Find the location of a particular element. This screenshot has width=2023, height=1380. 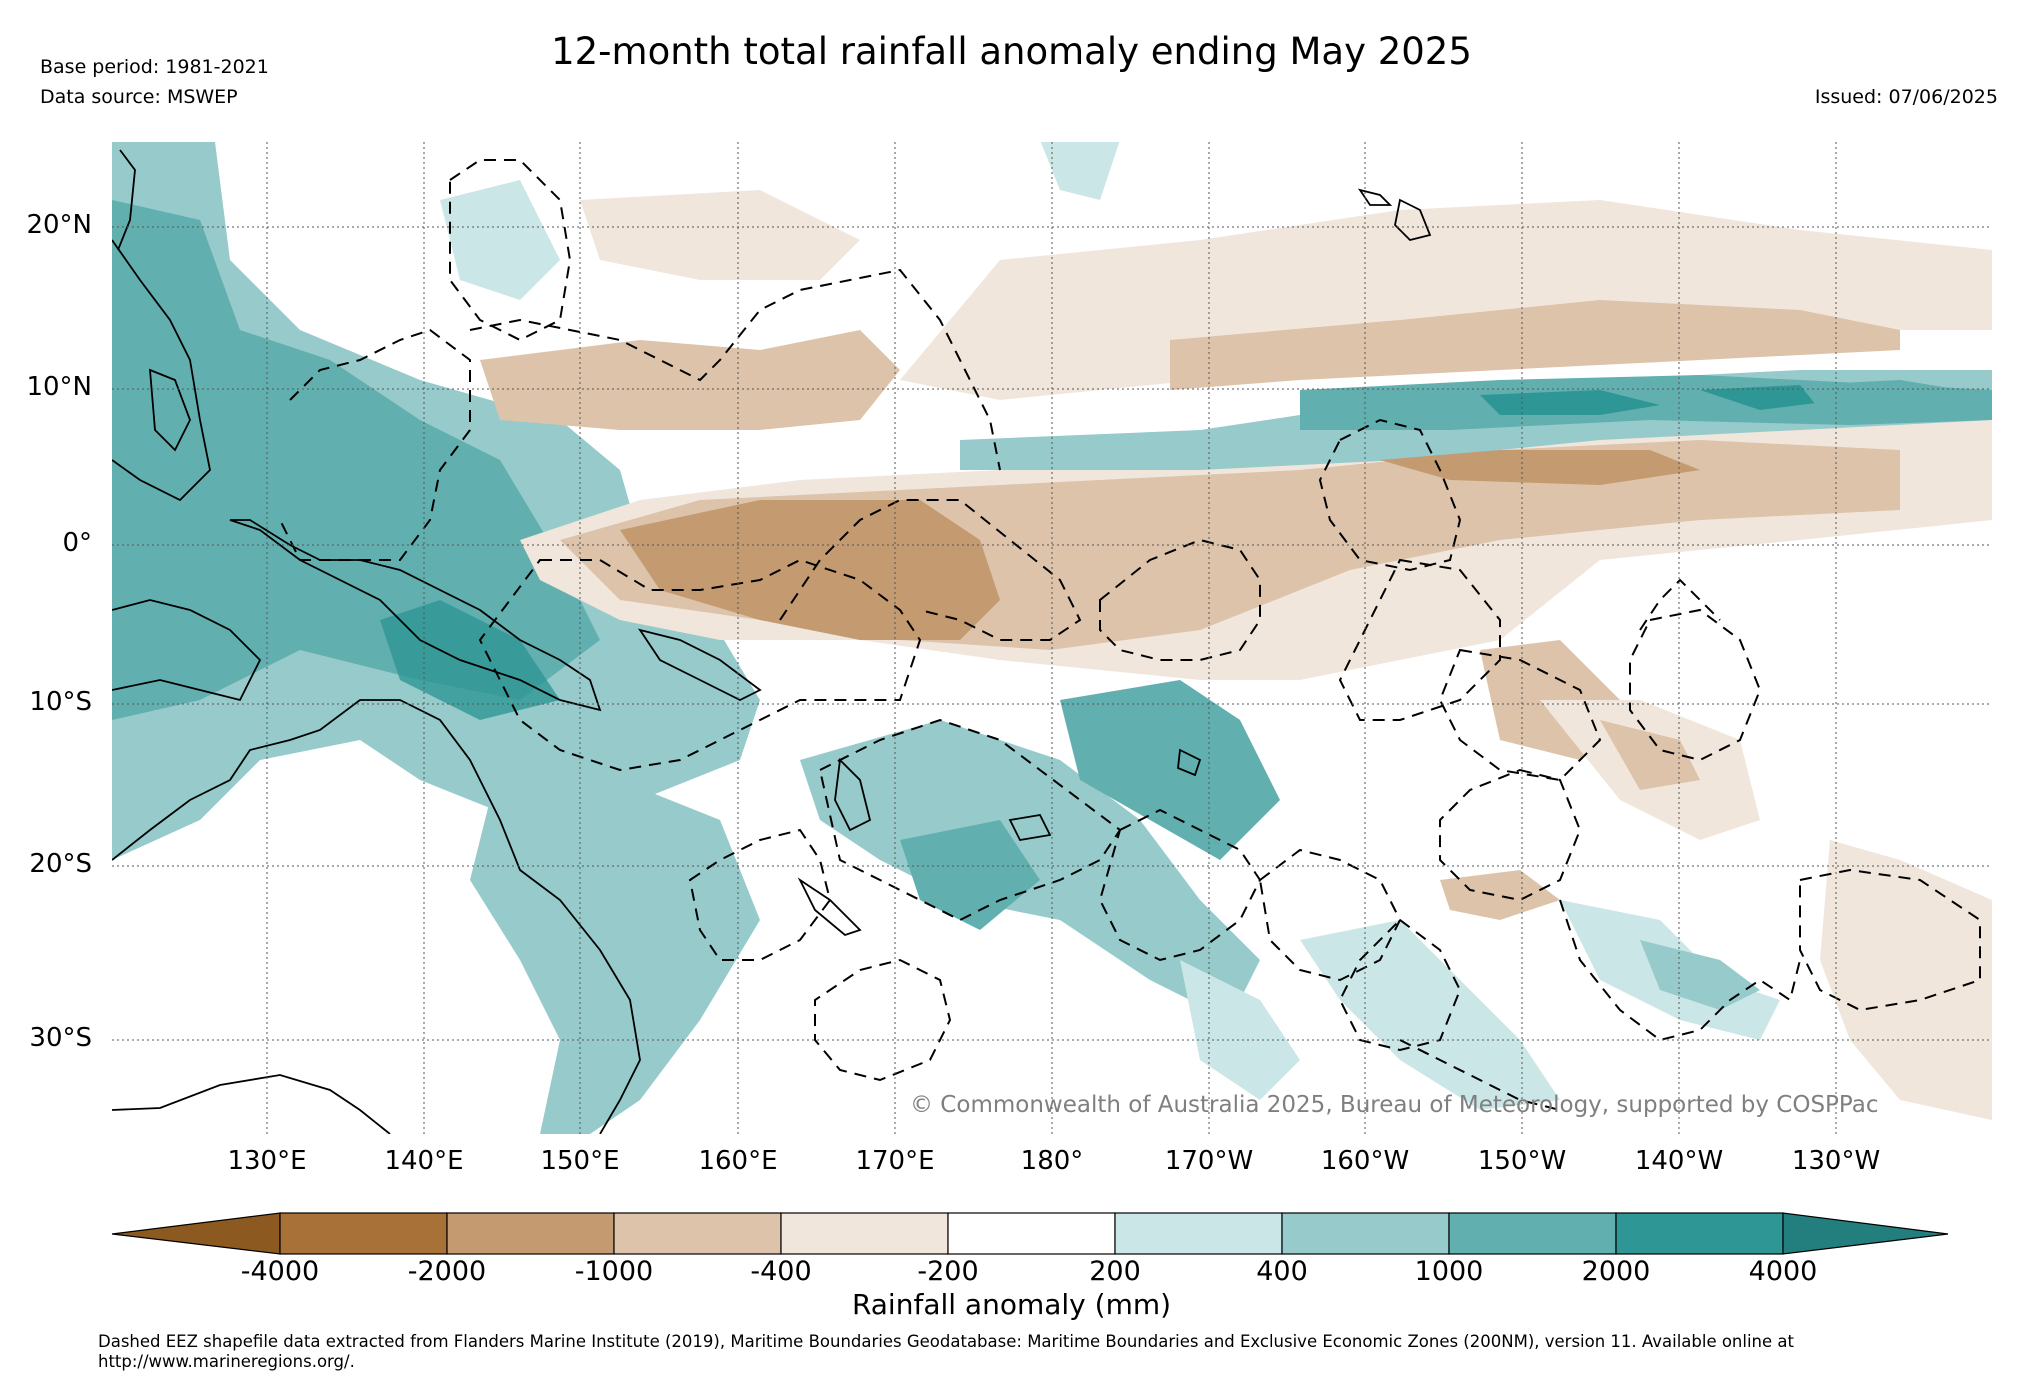

colorbar-tick: -1000 is located at coordinates (614, 1271).